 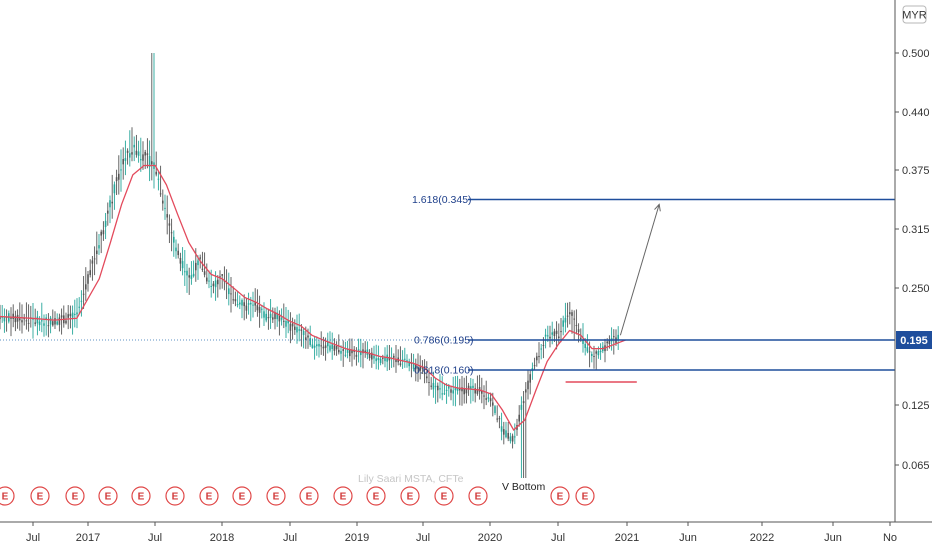 What do you see at coordinates (916, 54) in the screenshot?
I see `y-tick-label: 0.500` at bounding box center [916, 54].